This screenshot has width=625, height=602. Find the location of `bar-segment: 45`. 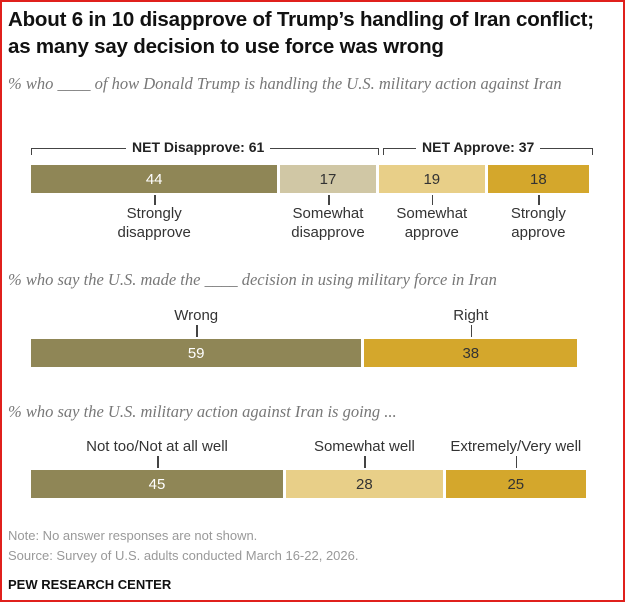

bar-segment: 45 is located at coordinates (157, 484).